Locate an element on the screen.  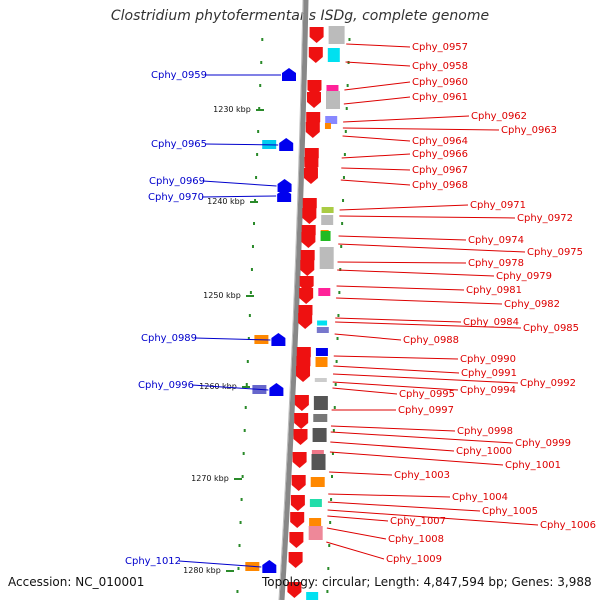
reverse-gene-label: Cphy_0968 is located at coordinates (440, 185).